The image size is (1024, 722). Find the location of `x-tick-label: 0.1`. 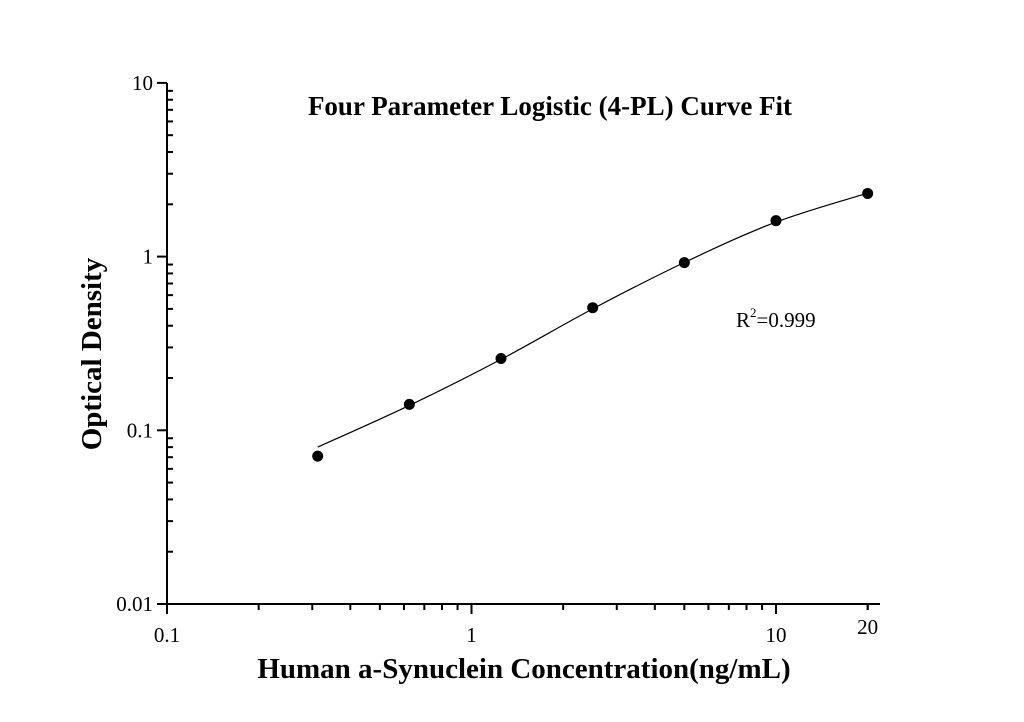

x-tick-label: 0.1 is located at coordinates (167, 635).